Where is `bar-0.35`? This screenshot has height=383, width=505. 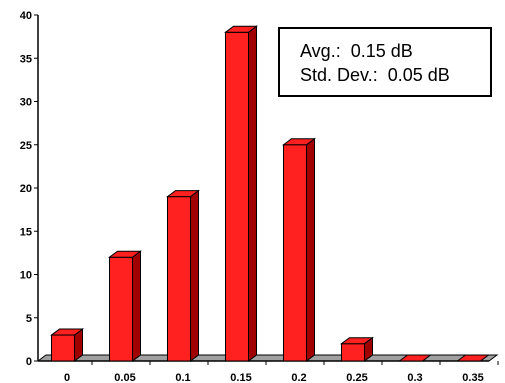
bar-0.35 is located at coordinates (473, 358).